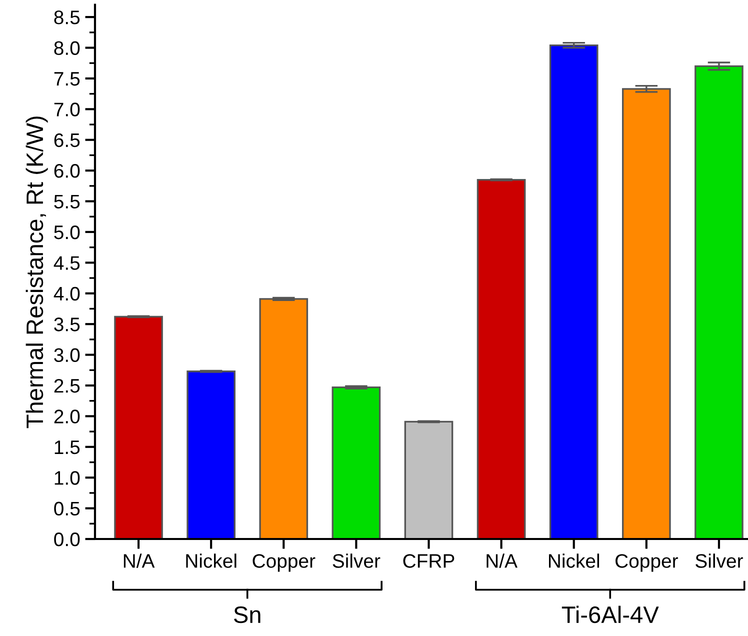 The width and height of the screenshot is (748, 636). What do you see at coordinates (67, 325) in the screenshot?
I see `y-tick-label: 3.5` at bounding box center [67, 325].